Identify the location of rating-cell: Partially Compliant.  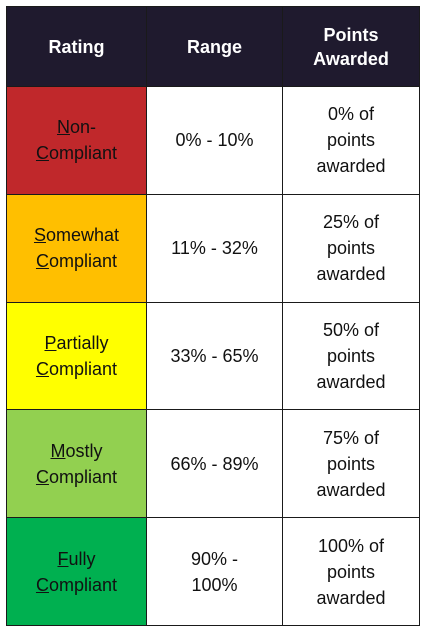
(76, 356).